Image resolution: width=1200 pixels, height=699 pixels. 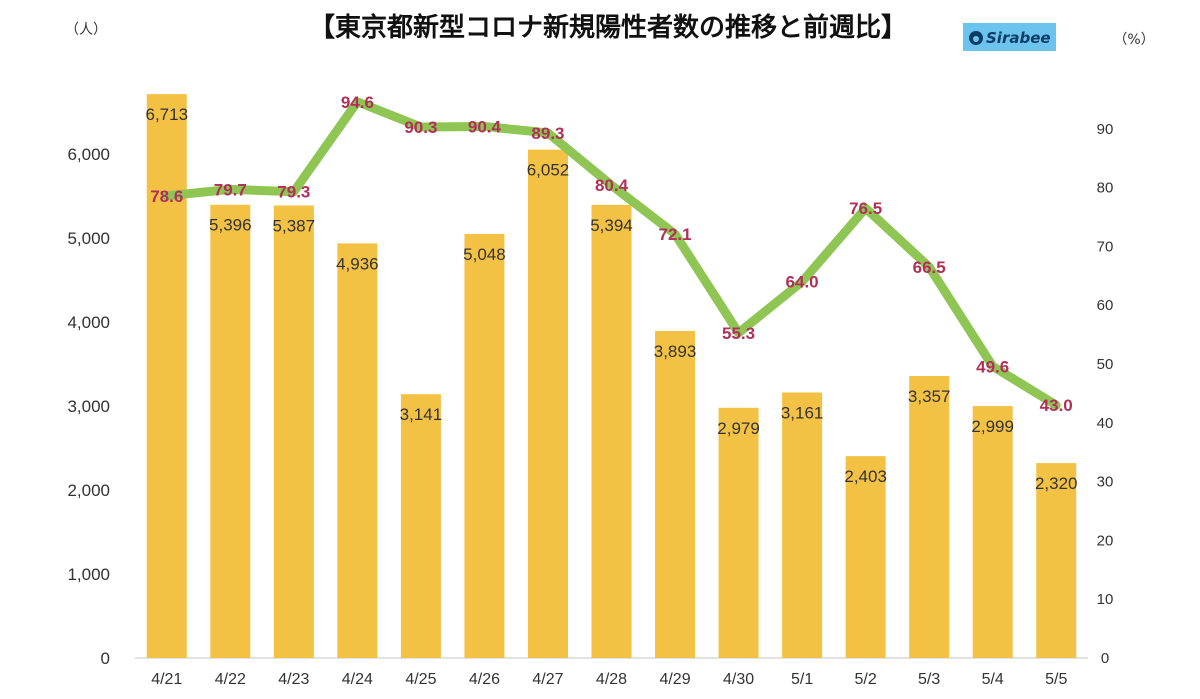 I want to click on bar-value-label: 3,357, so click(x=929, y=396).